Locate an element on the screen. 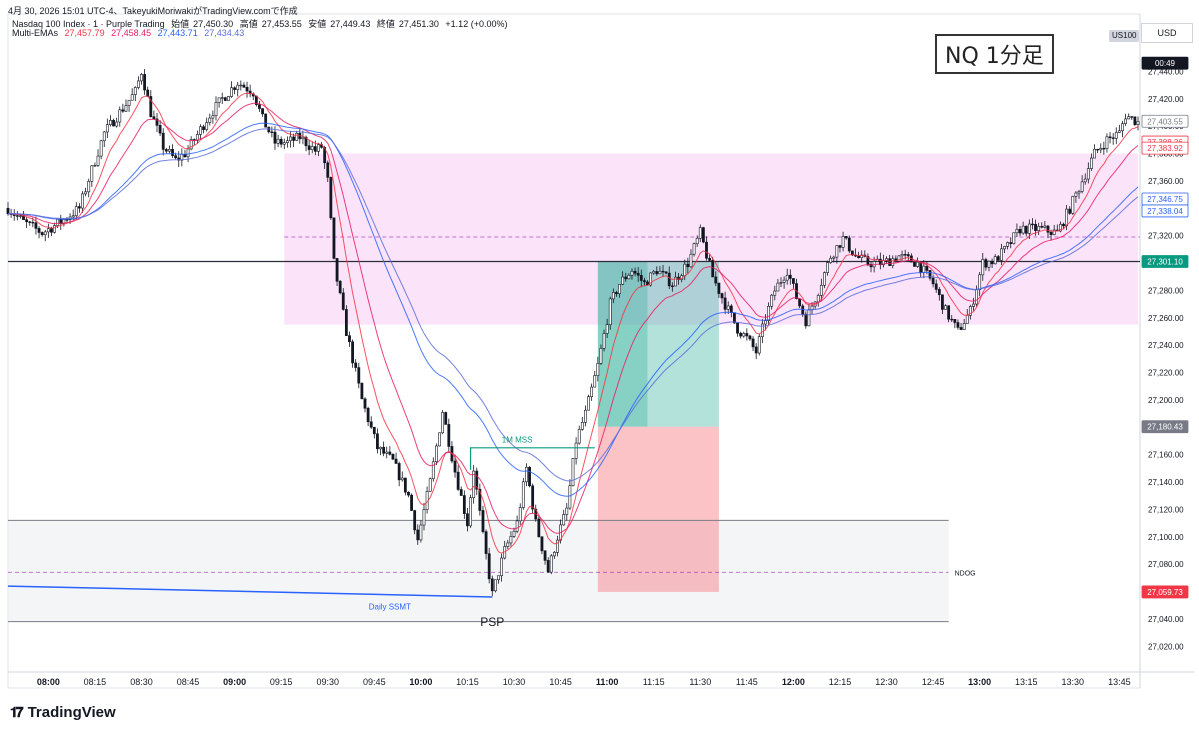 This screenshot has width=1199, height=734. price-tick-label: 27,200.00 is located at coordinates (1166, 400).